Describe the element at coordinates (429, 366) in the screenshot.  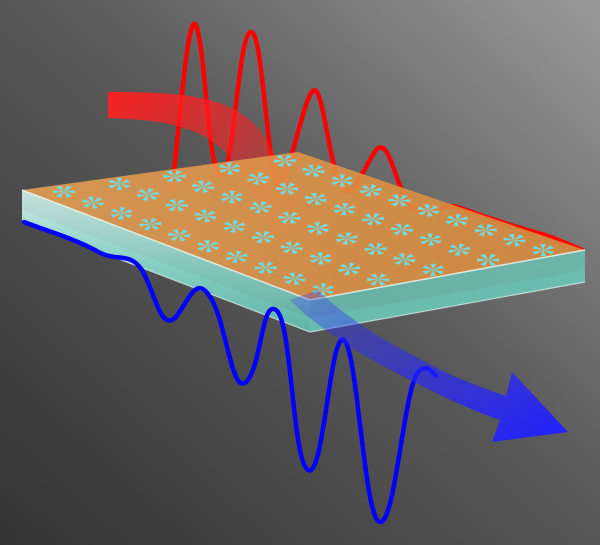
I see `transmitted-beam` at that location.